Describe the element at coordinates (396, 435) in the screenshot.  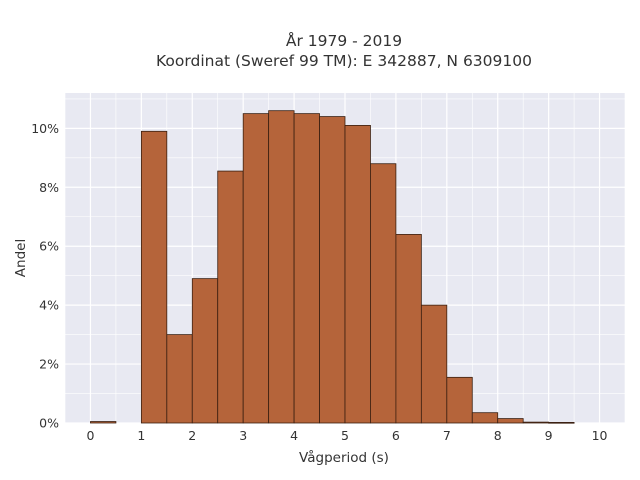
I see `x-tick-label: 6` at that location.